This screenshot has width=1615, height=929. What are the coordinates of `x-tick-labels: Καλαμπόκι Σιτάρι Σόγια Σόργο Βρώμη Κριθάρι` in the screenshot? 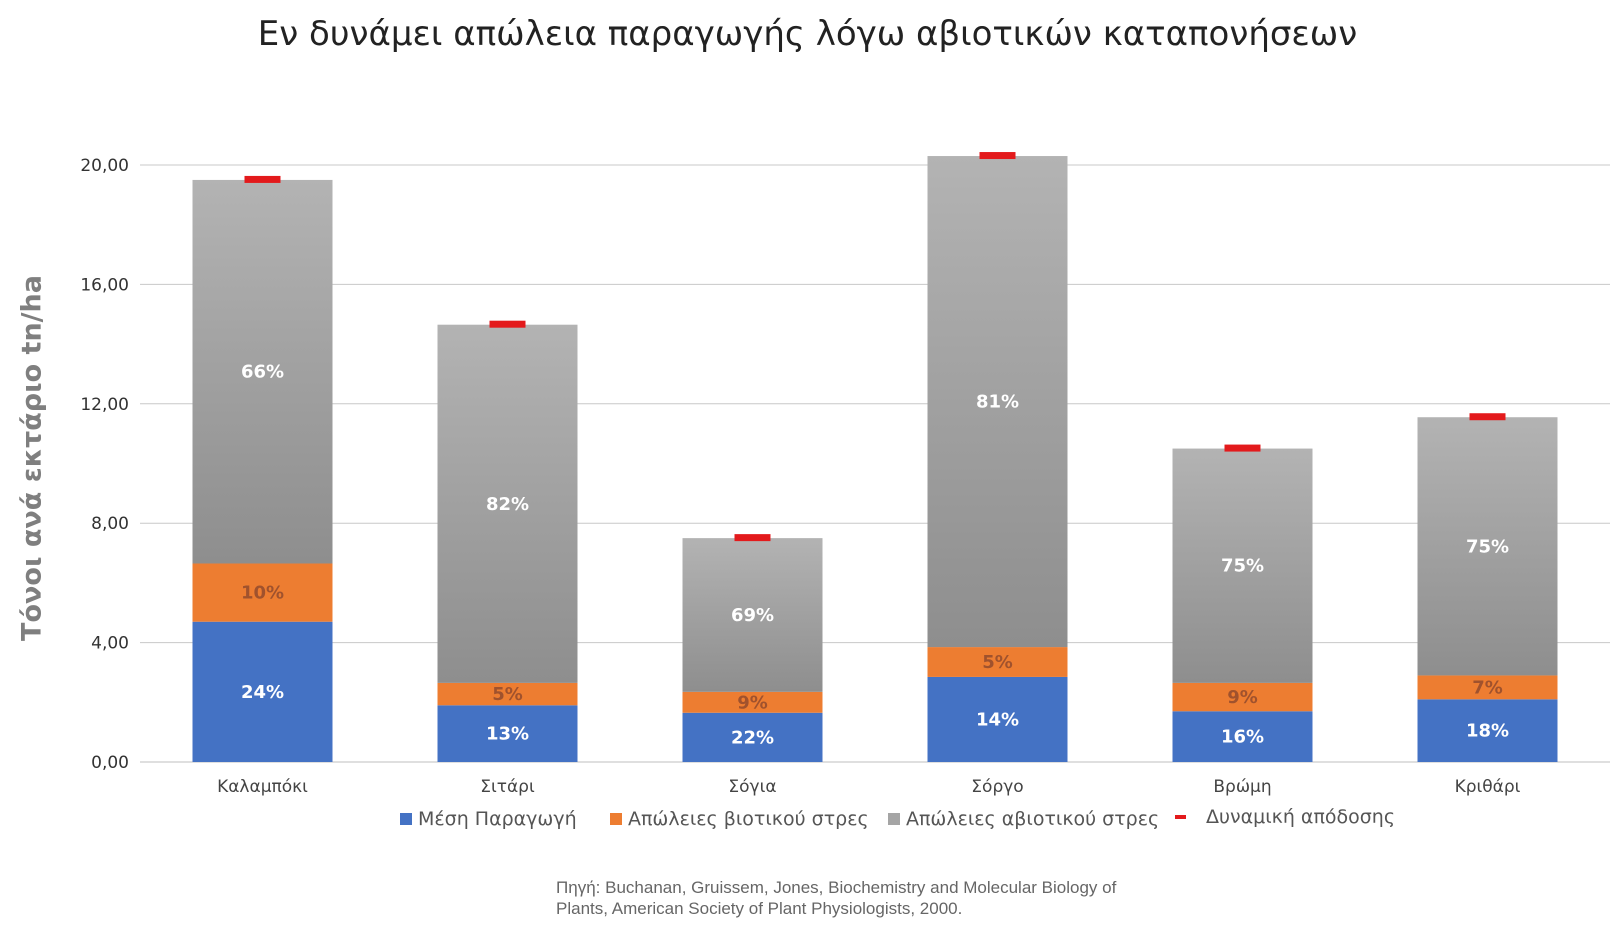 It's located at (869, 787).